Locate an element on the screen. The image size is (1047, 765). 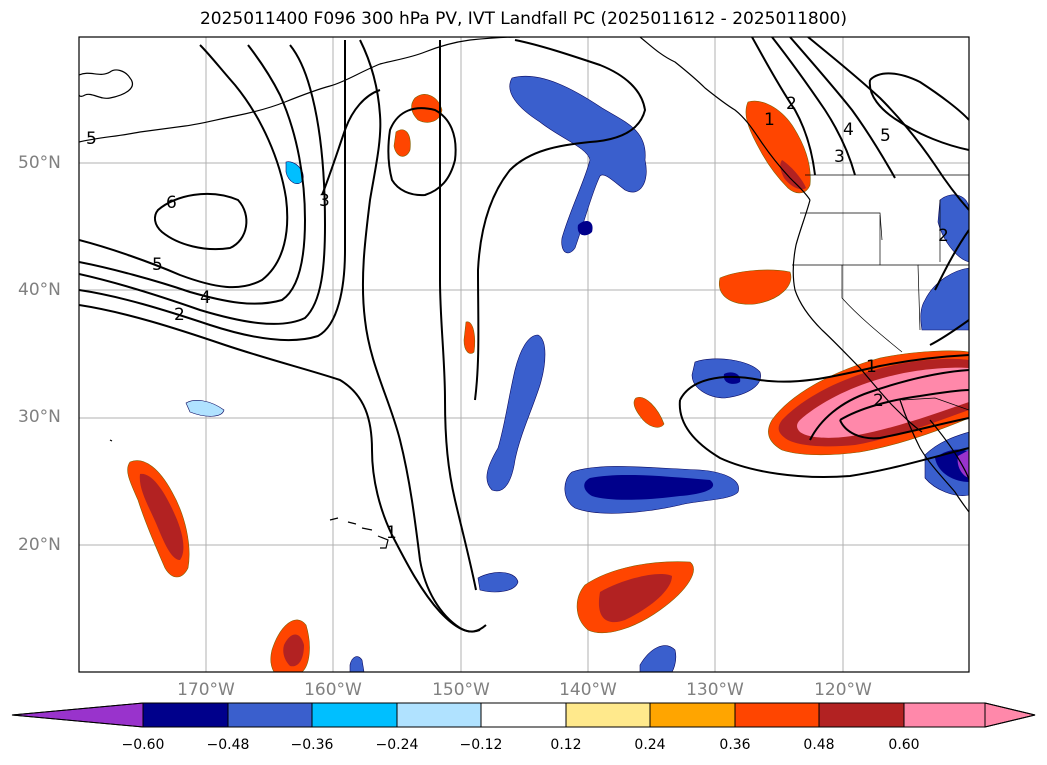
colorbar-swatch-min is located at coordinates (77, 715).